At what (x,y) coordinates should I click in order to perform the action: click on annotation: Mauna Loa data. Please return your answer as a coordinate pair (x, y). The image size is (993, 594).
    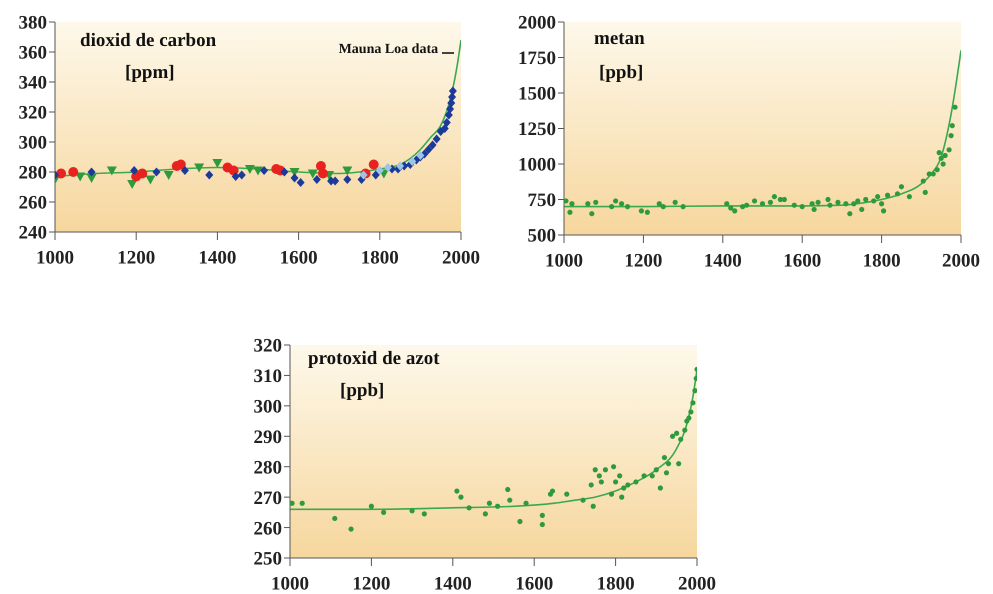
    Looking at the image, I should click on (388, 50).